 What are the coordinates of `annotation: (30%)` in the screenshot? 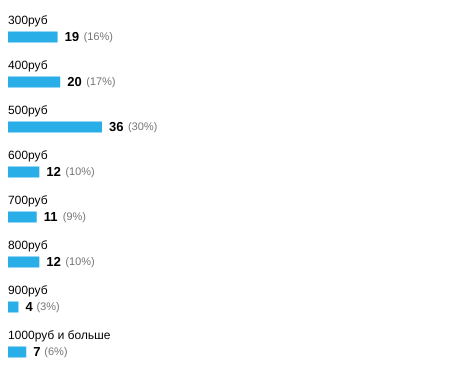 It's located at (143, 127).